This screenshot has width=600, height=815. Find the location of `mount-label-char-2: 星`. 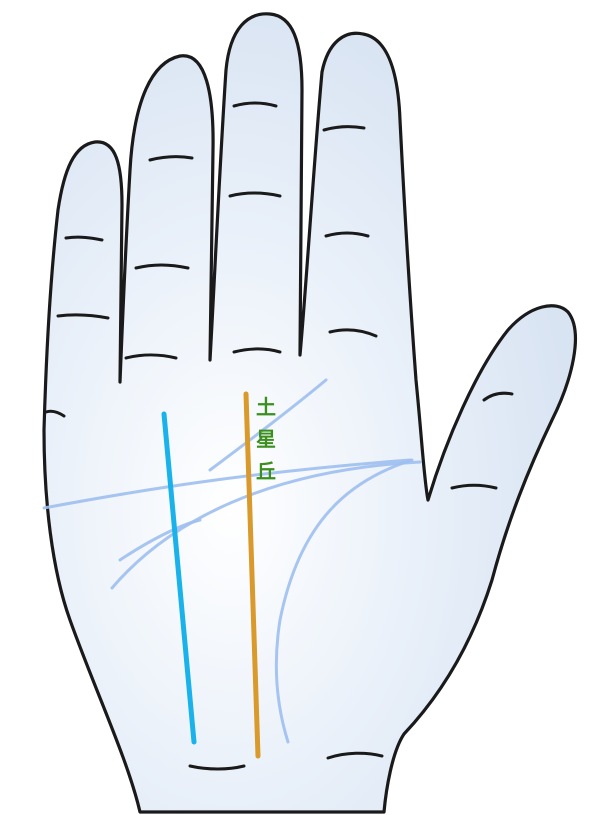

mount-label-char-2: 星 is located at coordinates (266, 439).